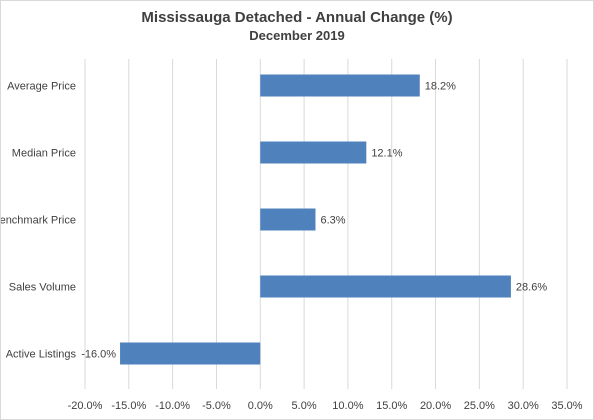 The height and width of the screenshot is (420, 594). I want to click on x-tick-label: 0.0%, so click(260, 406).